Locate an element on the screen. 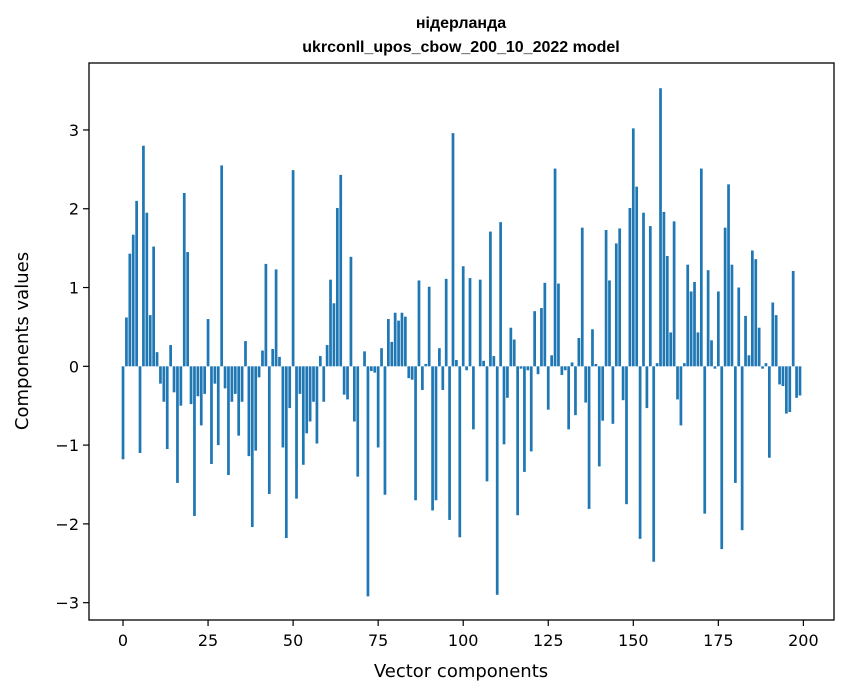 The image size is (847, 696). x-tick-label: 25 is located at coordinates (208, 640).